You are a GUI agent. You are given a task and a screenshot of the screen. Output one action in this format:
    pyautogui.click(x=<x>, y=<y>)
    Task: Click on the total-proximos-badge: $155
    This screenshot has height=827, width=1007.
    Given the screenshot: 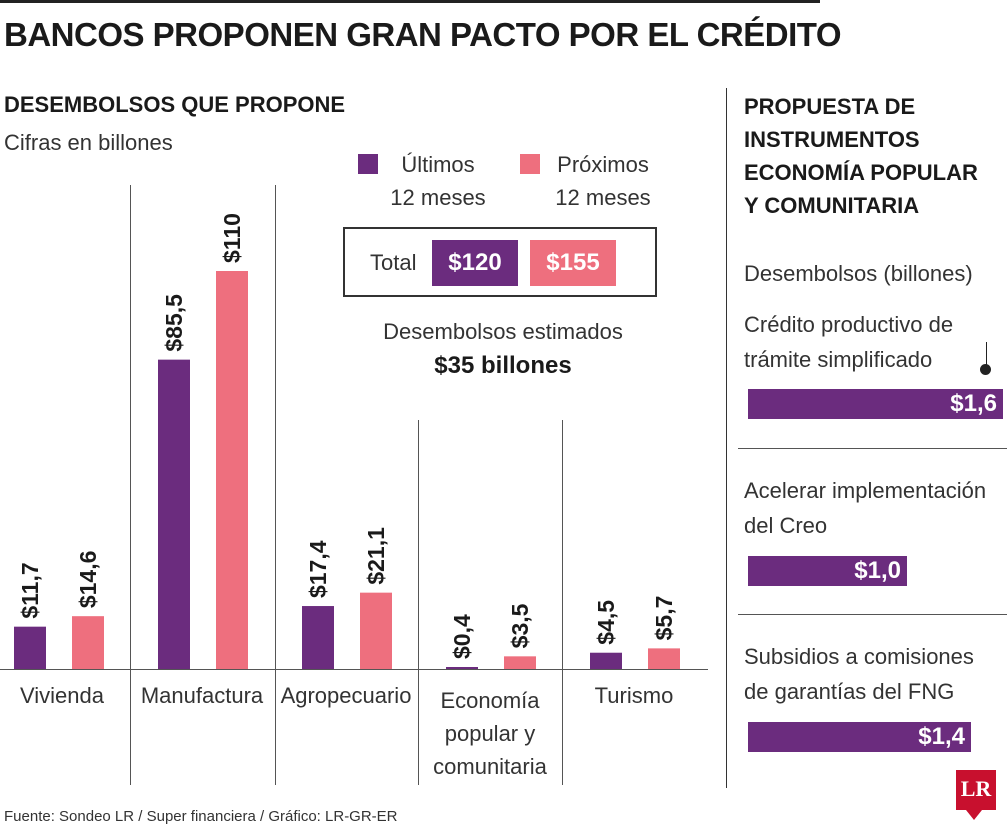 What is the action you would take?
    pyautogui.click(x=573, y=263)
    